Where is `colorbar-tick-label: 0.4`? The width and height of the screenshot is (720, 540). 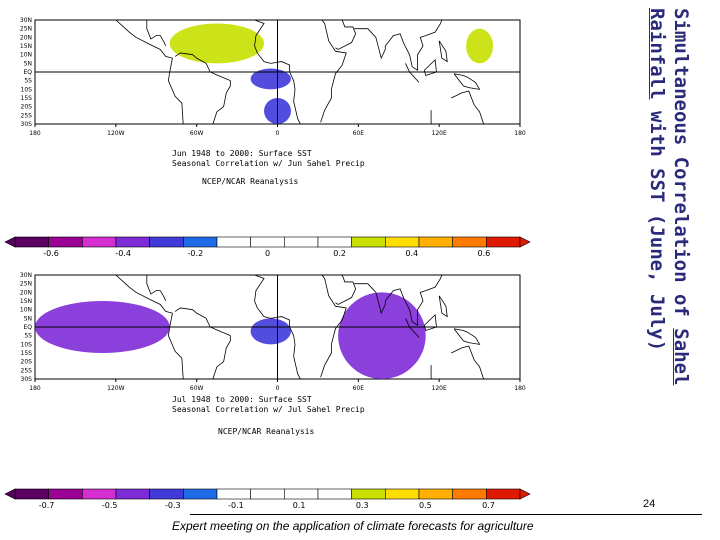
colorbar-tick-label: 0.4 is located at coordinates (411, 253).